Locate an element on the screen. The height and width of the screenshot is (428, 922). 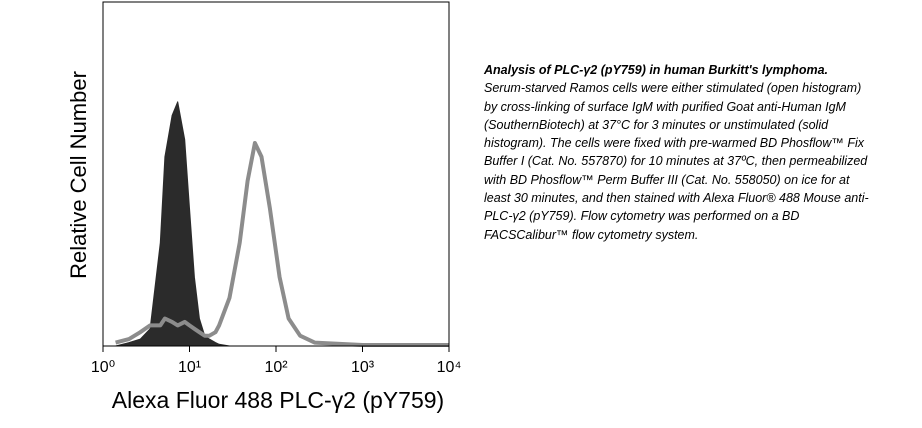
x-axis-title: Alexa Fluor 488 PLC-γ2 (pY759) is located at coordinates (278, 400).